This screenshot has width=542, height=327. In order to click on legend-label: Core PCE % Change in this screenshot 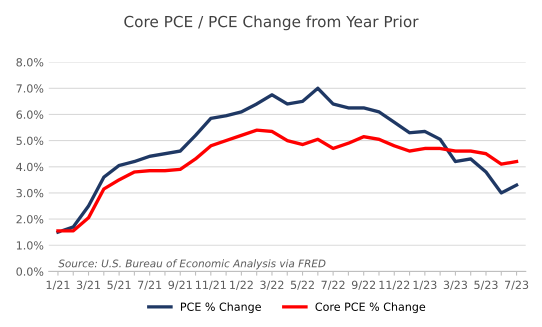, I will do `click(370, 308)`.